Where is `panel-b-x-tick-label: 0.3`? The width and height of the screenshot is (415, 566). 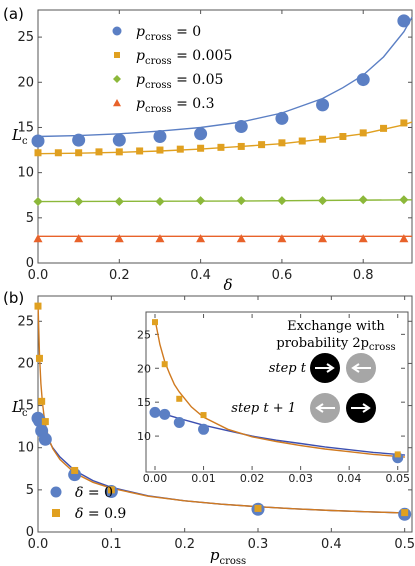 panel-b-x-tick-label: 0.3 is located at coordinates (258, 544).